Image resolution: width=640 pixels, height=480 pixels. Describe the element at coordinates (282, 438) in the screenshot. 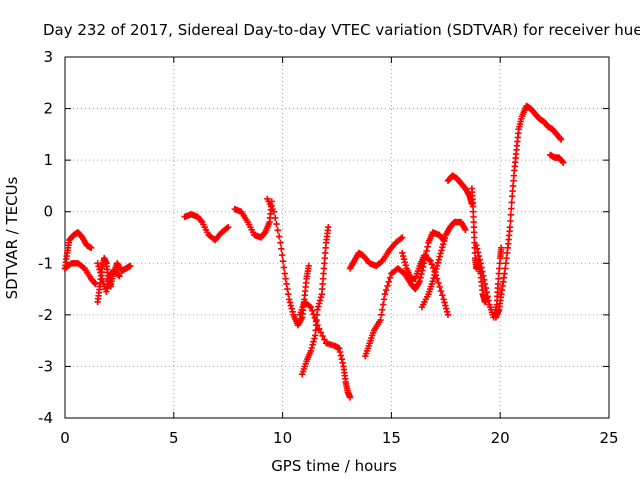

I see `x-tick-label: 10` at that location.